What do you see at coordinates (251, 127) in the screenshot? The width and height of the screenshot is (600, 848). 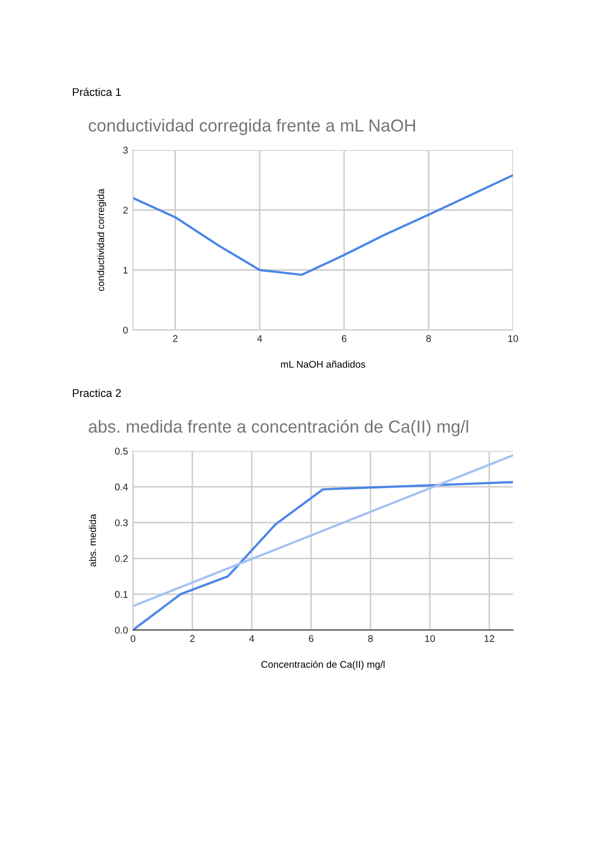 I see `chart-title: conductividad corregida frente a mL NaOH` at bounding box center [251, 127].